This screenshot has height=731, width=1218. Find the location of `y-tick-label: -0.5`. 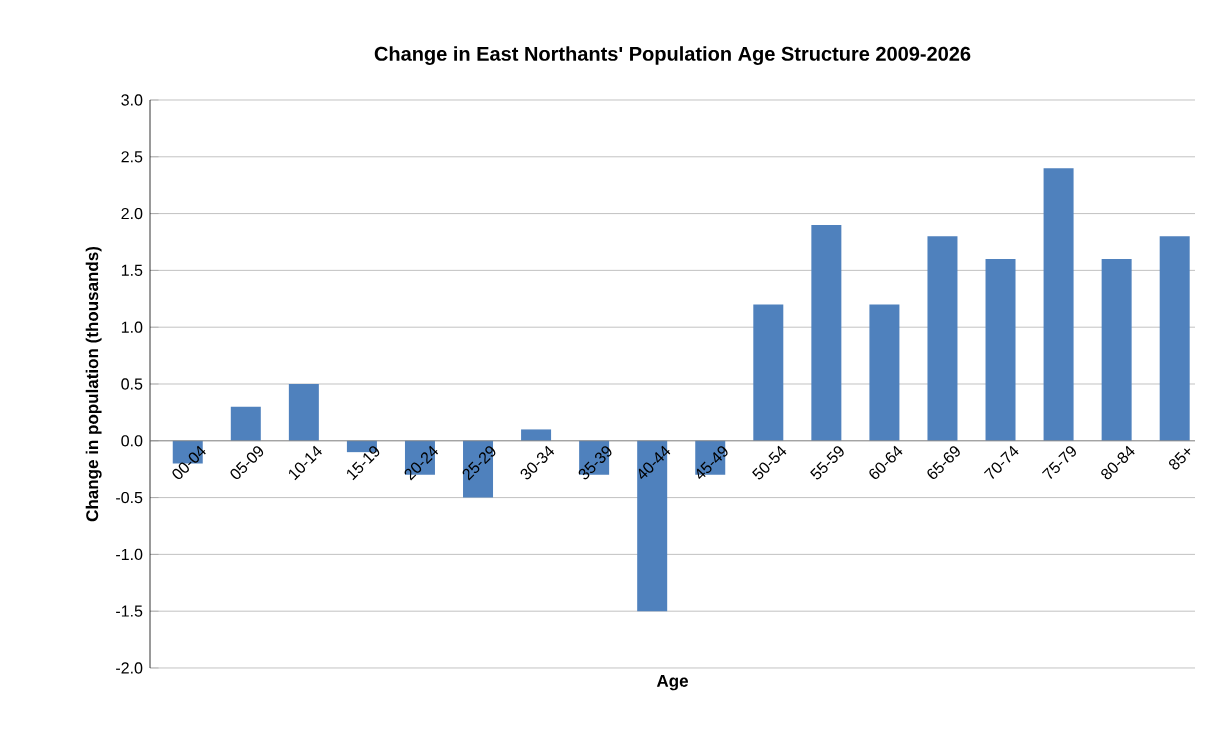

y-tick-label: -0.5 is located at coordinates (129, 497).